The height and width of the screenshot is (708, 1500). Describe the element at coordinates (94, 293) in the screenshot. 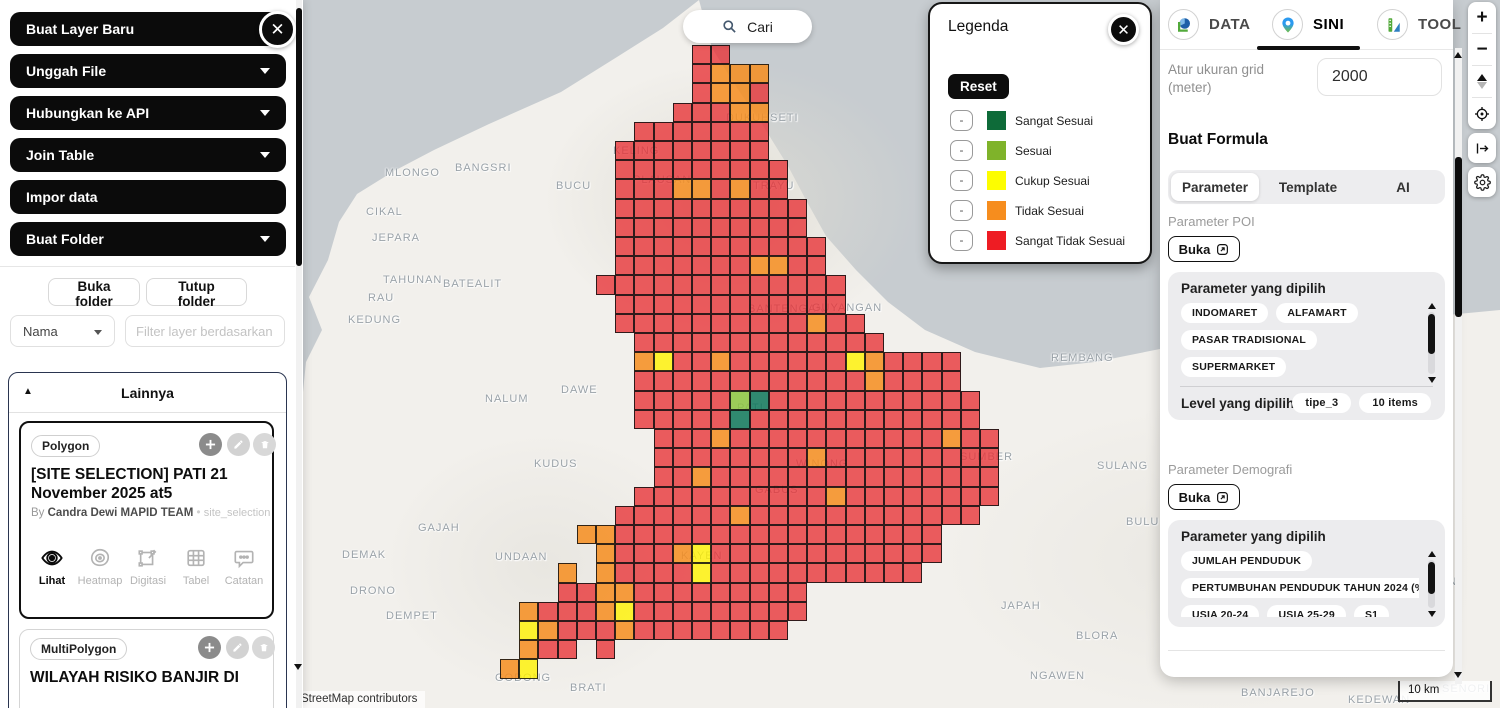

I see `open-folder-button: Buka folder` at that location.